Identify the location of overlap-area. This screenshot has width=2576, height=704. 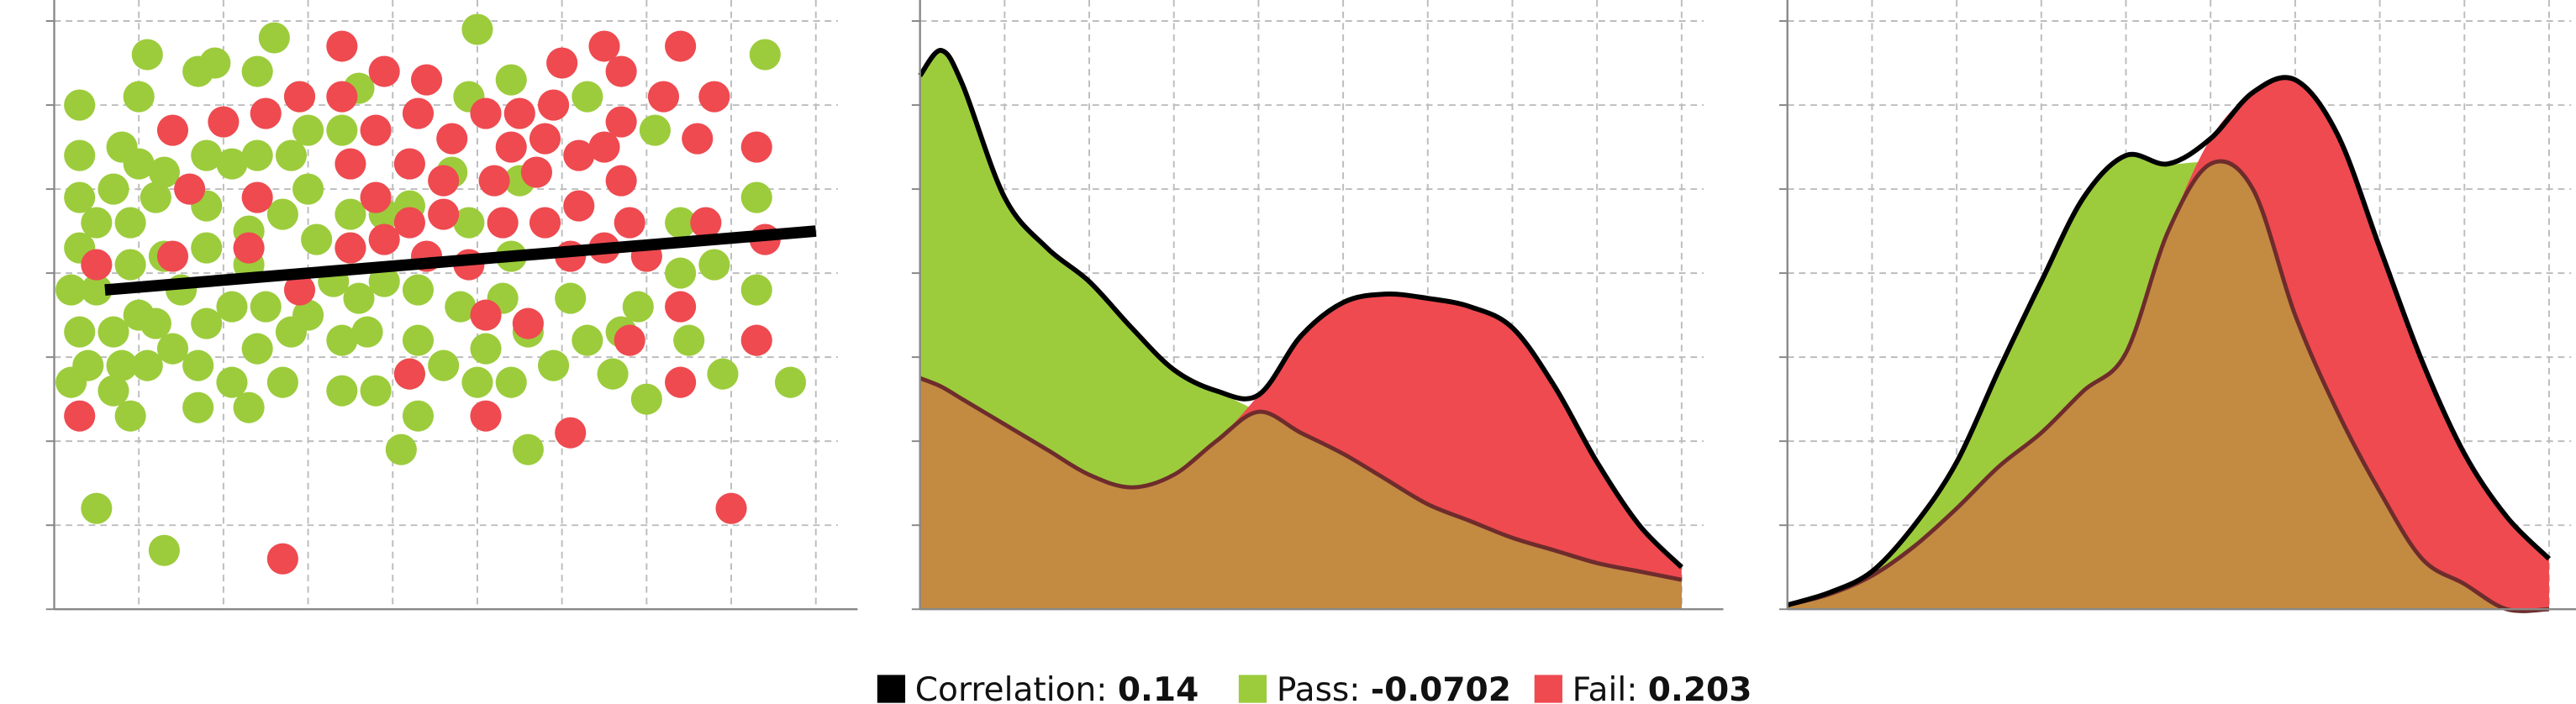
(1300, 494).